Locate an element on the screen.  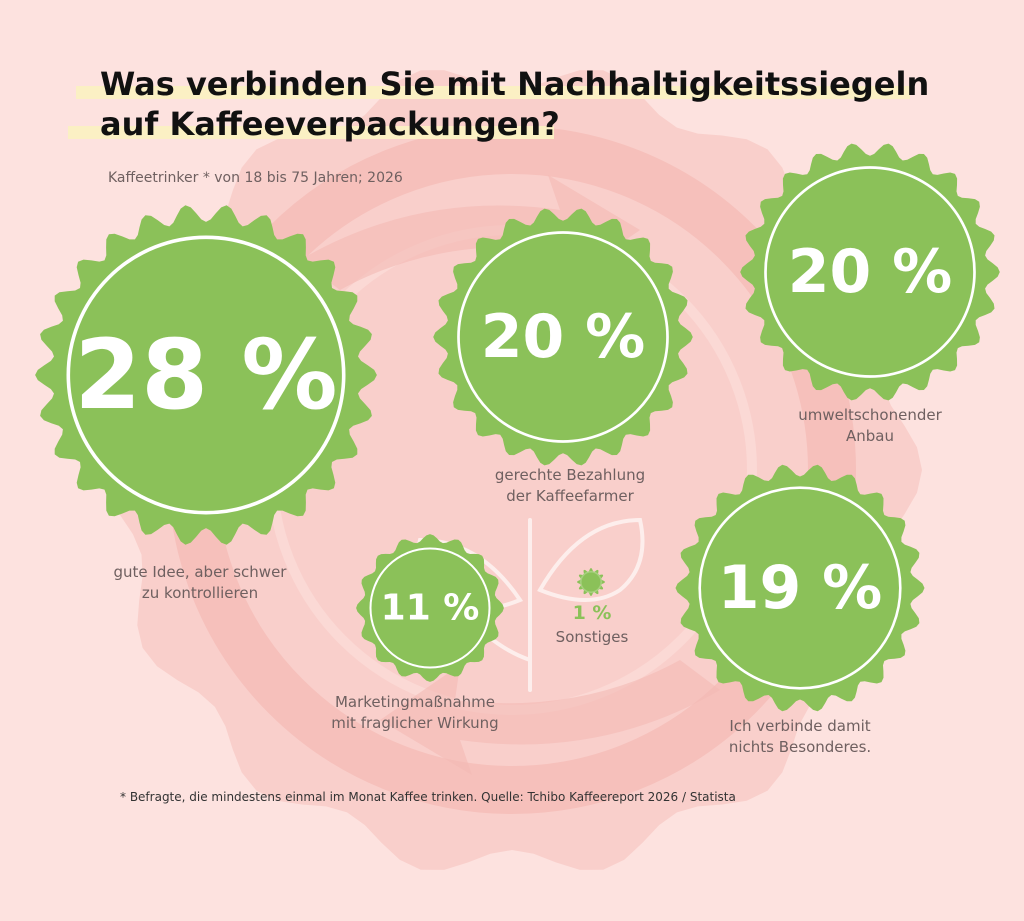
category-label-umweltschonend: umweltschonender Anbau is located at coordinates (870, 426).